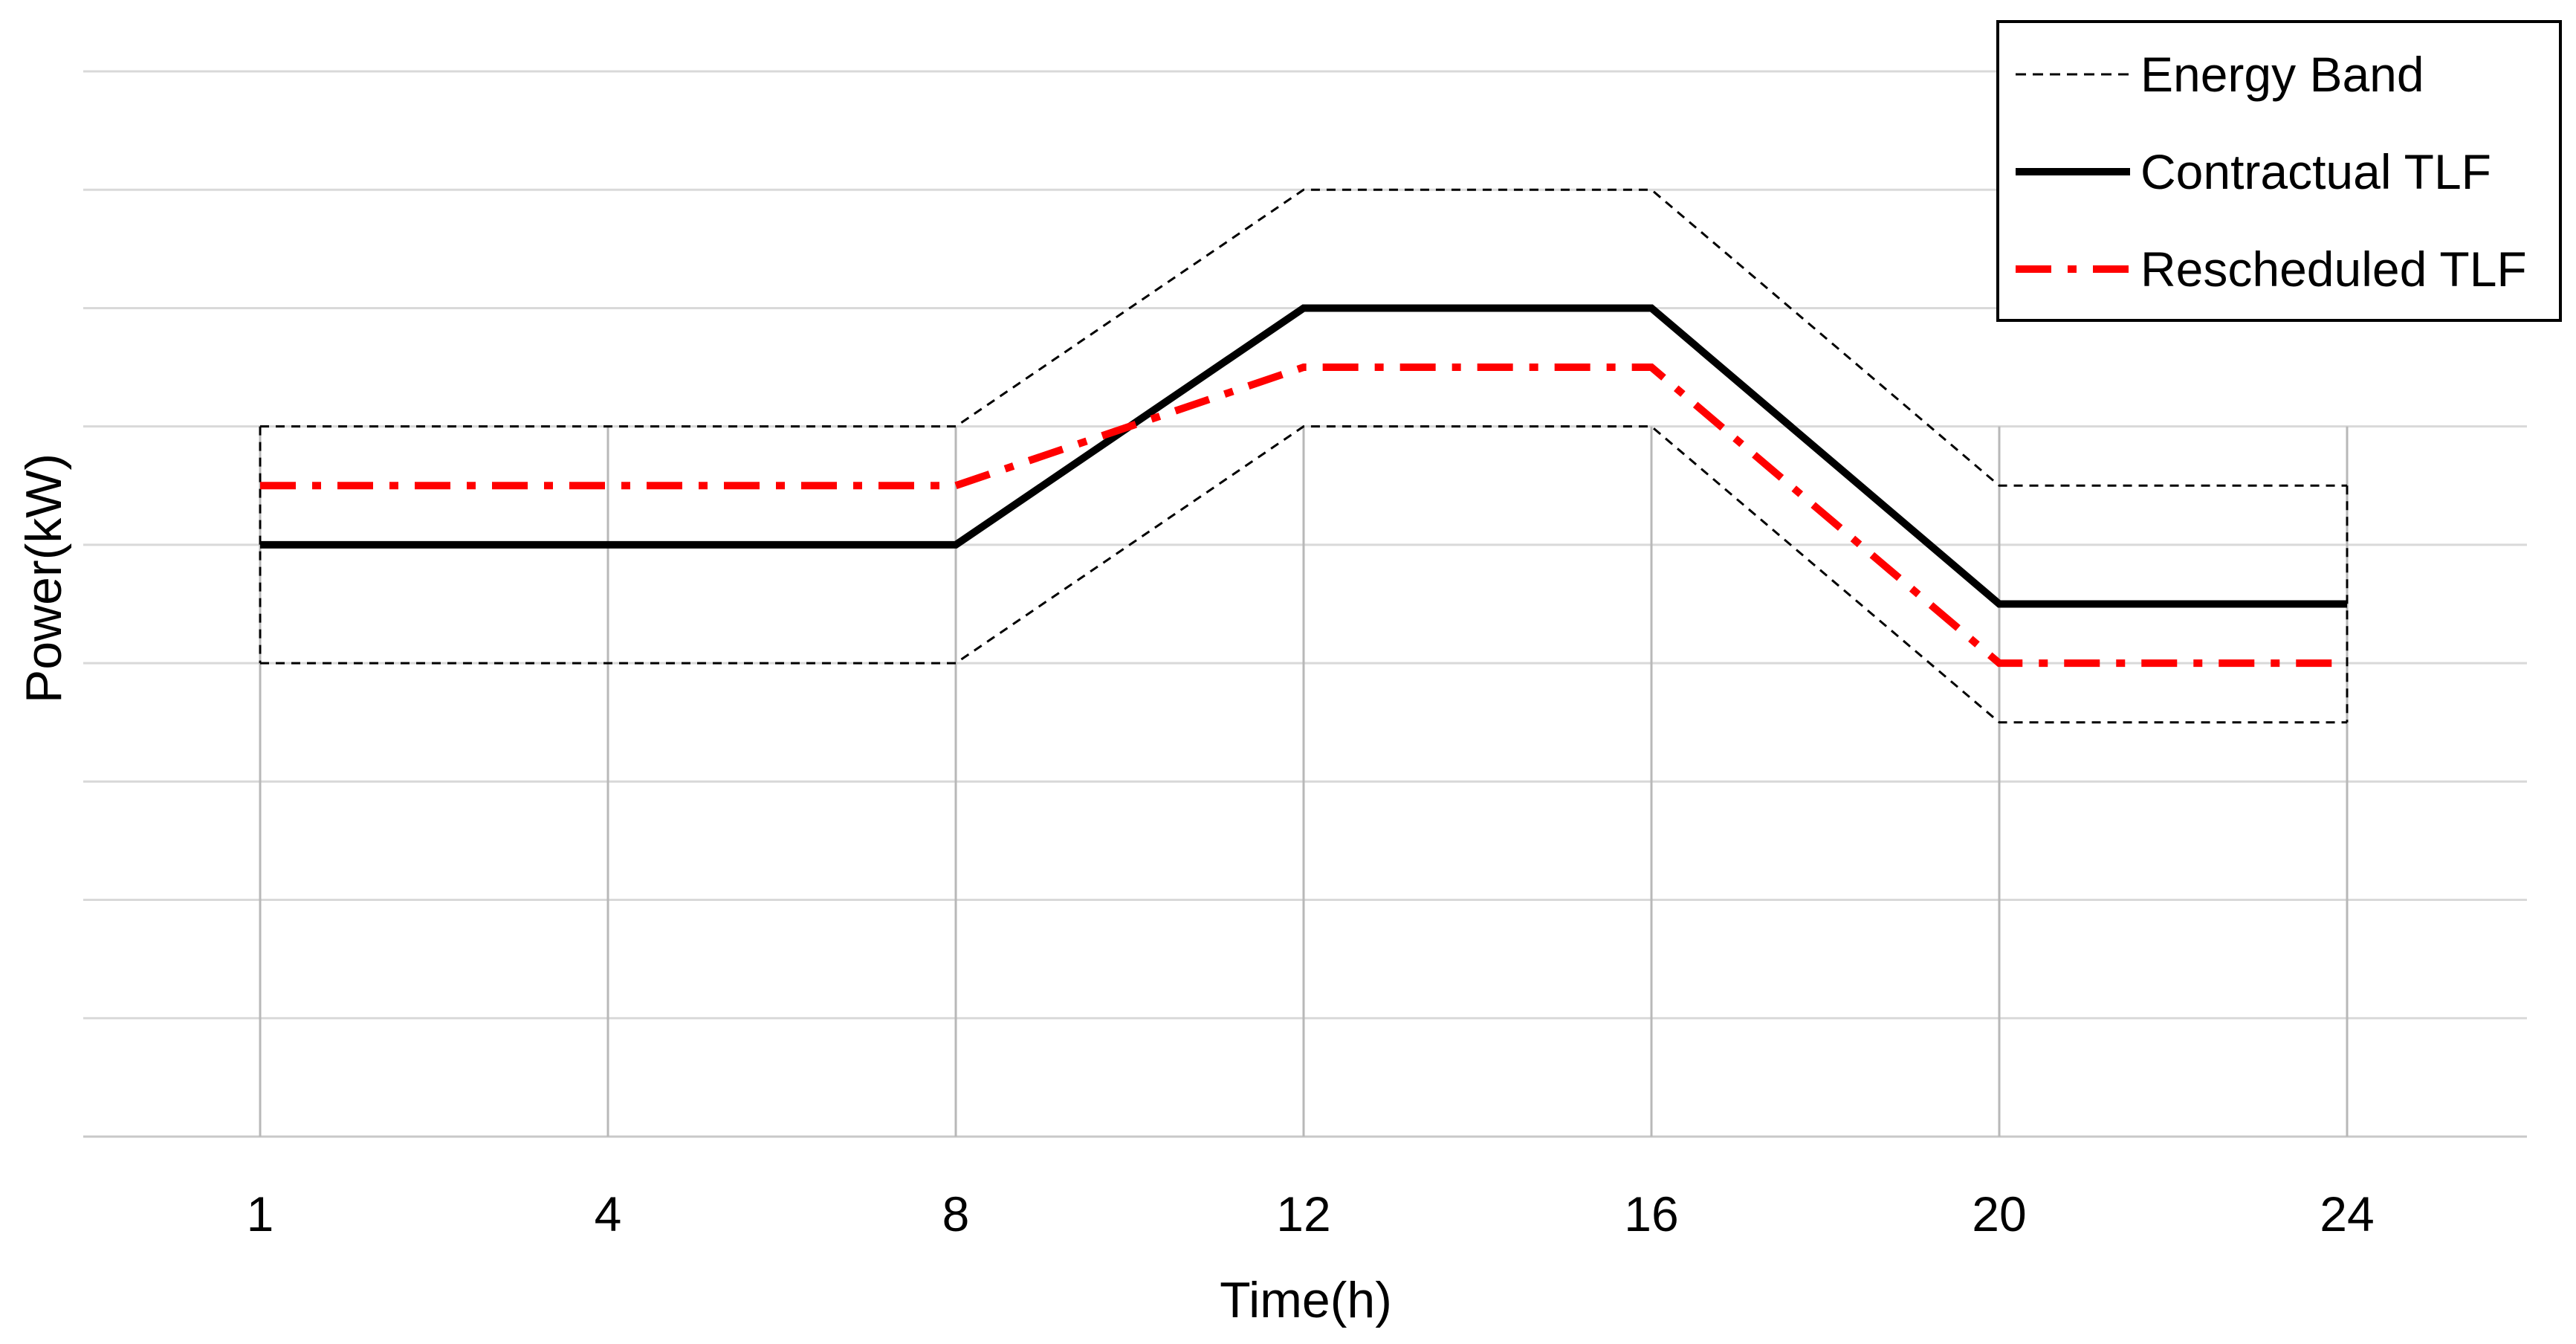 This screenshot has height=1344, width=2576. What do you see at coordinates (1999, 1214) in the screenshot?
I see `x-tick-label: 20` at bounding box center [1999, 1214].